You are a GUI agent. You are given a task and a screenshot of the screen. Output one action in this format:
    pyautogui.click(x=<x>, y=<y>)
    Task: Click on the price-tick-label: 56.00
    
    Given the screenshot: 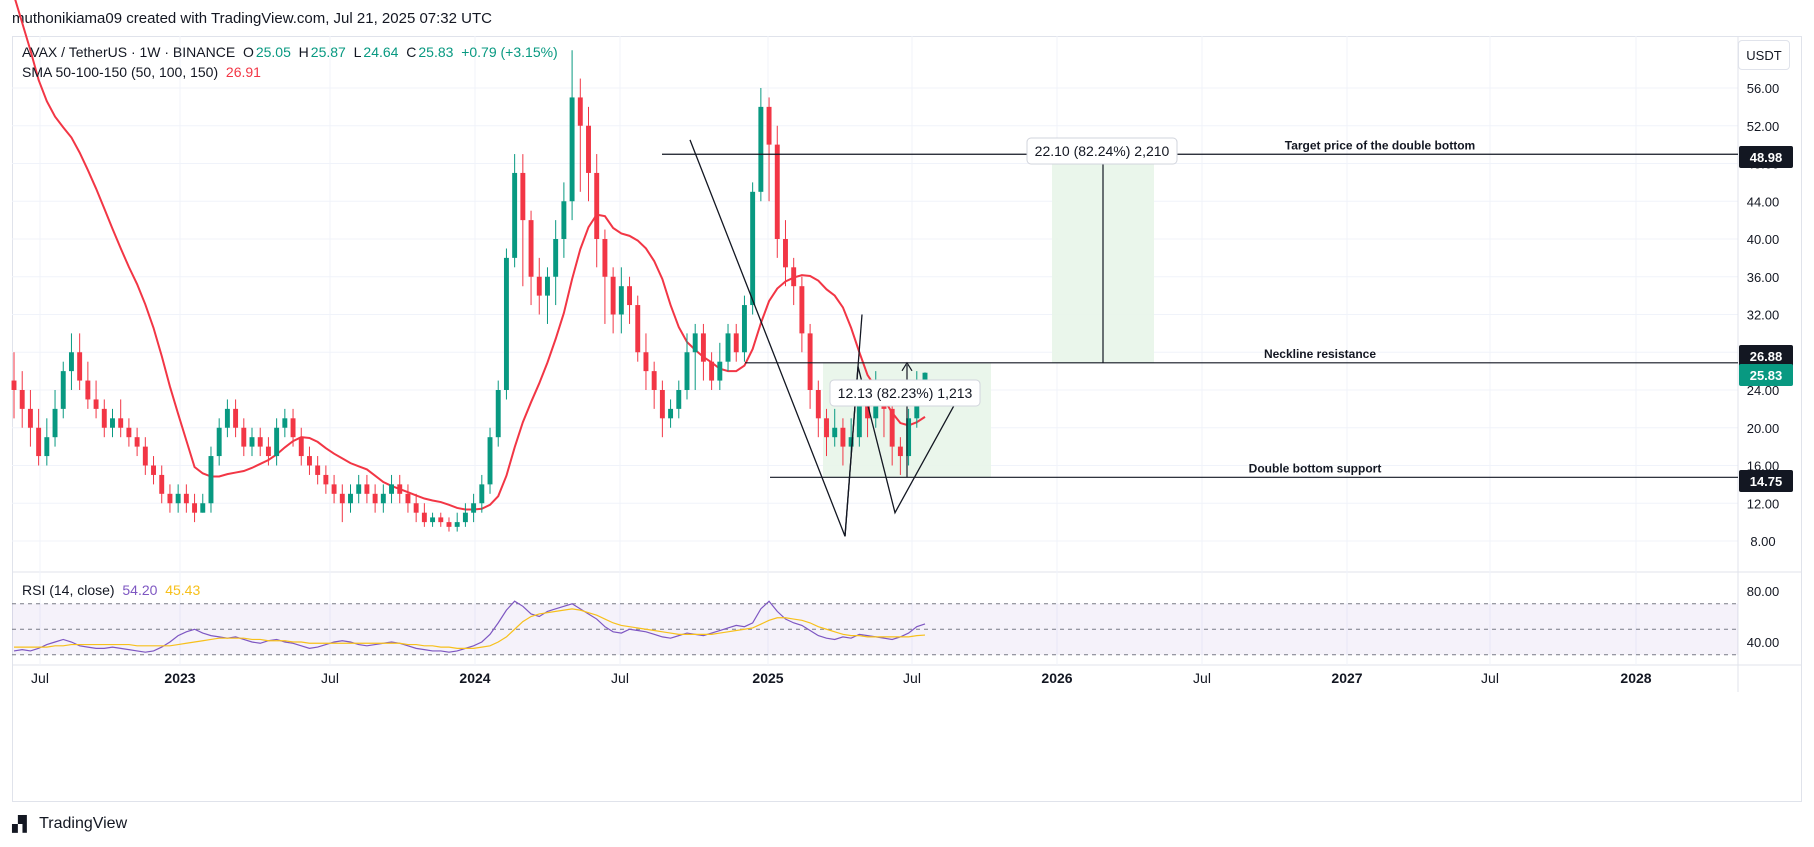 What is the action you would take?
    pyautogui.click(x=1763, y=88)
    